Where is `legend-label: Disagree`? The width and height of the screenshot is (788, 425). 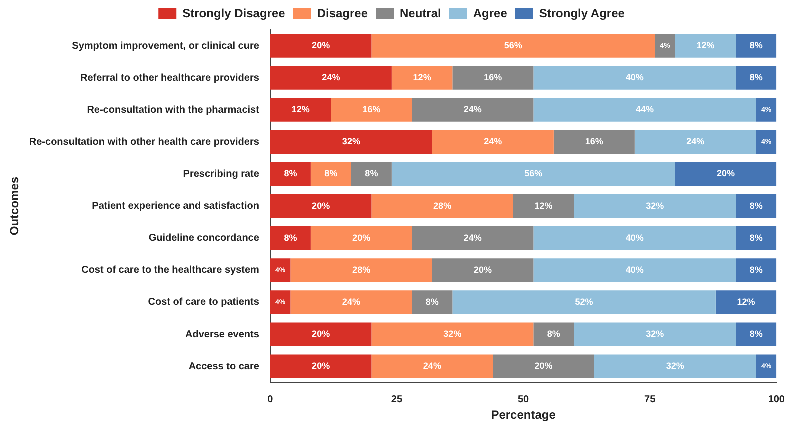
legend-label: Disagree is located at coordinates (342, 13).